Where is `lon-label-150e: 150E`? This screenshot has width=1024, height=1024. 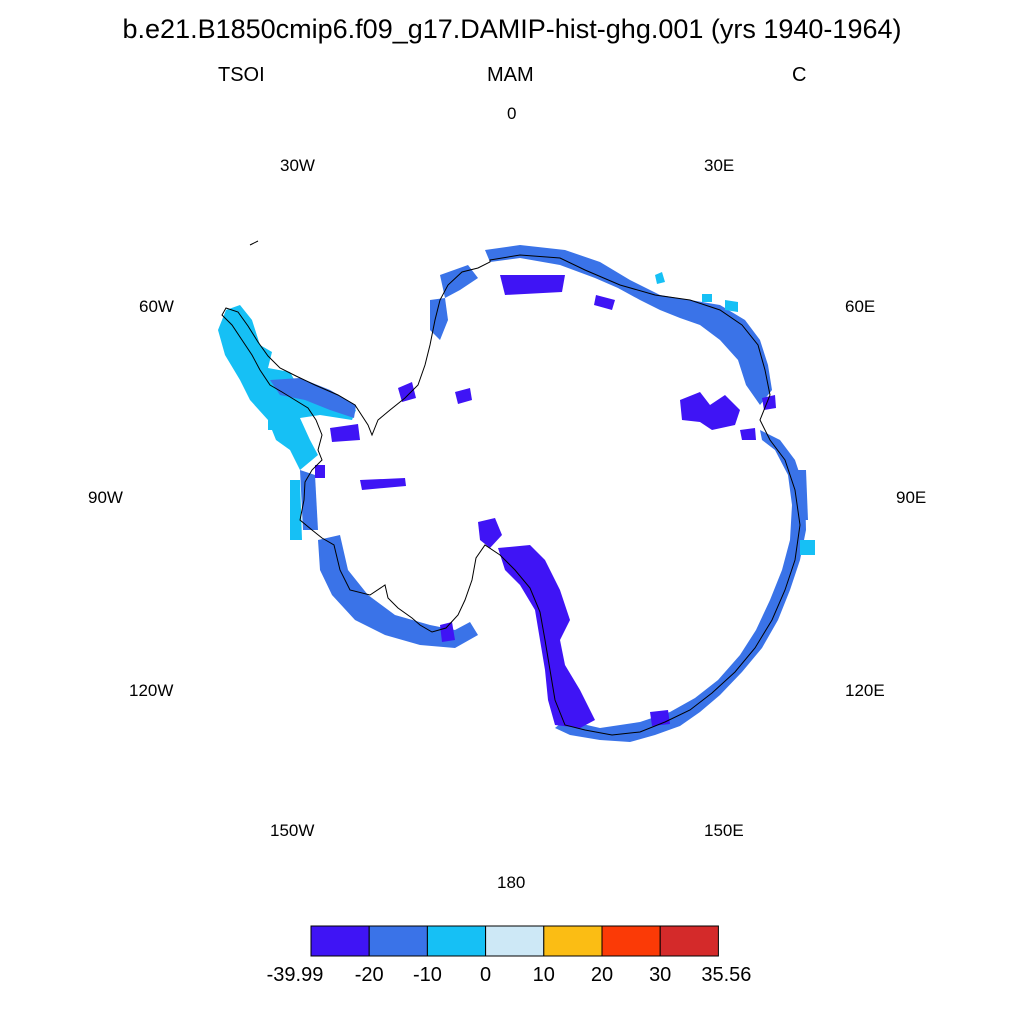
lon-label-150e: 150E is located at coordinates (724, 830).